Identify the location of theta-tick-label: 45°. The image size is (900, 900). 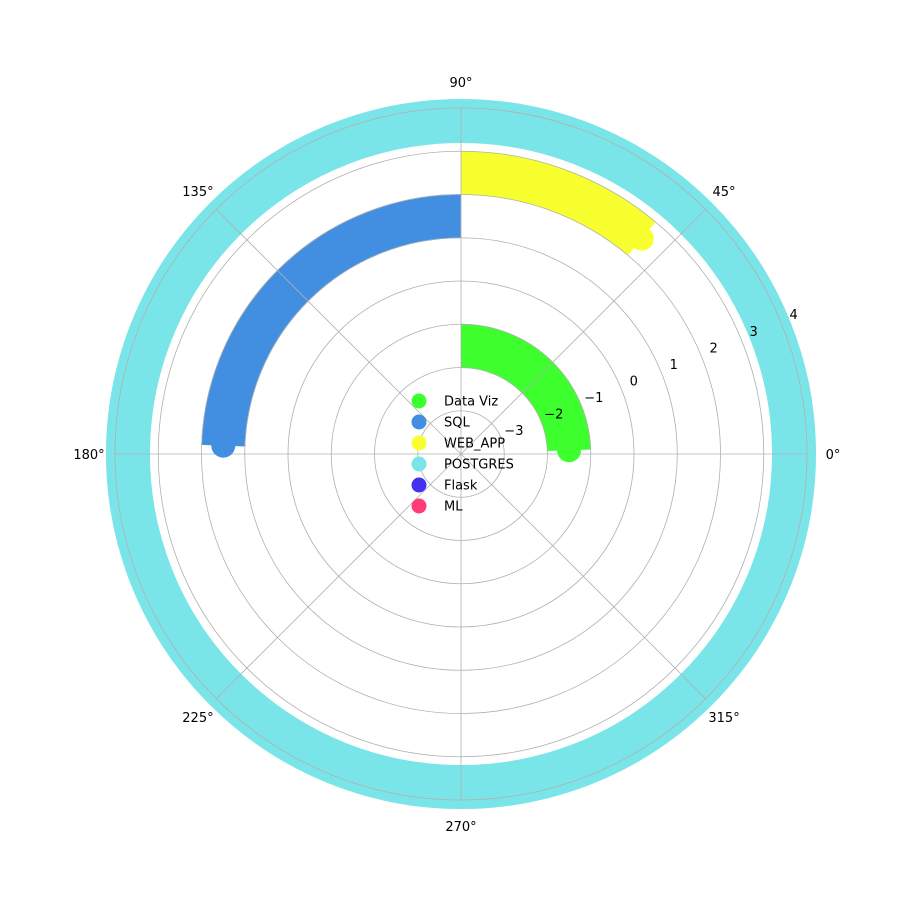
(724, 192).